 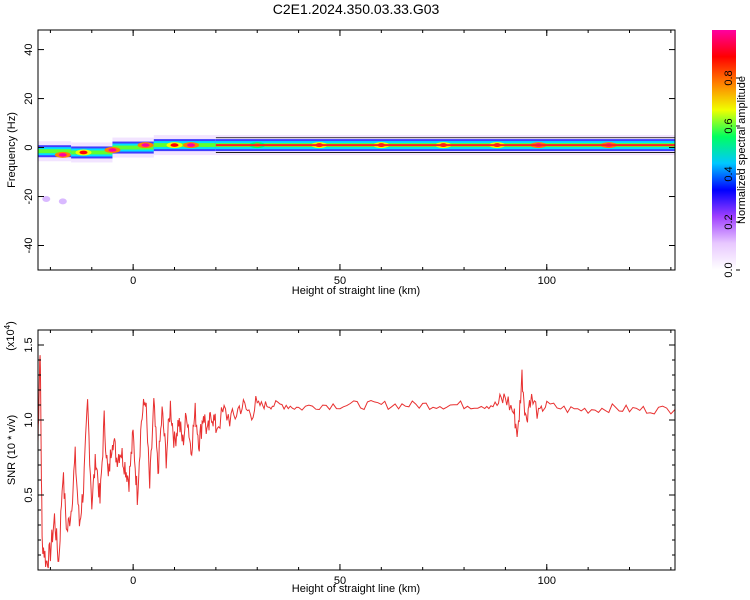 What do you see at coordinates (356, 170) in the screenshot?
I see `spectrogram-heatmap` at bounding box center [356, 170].